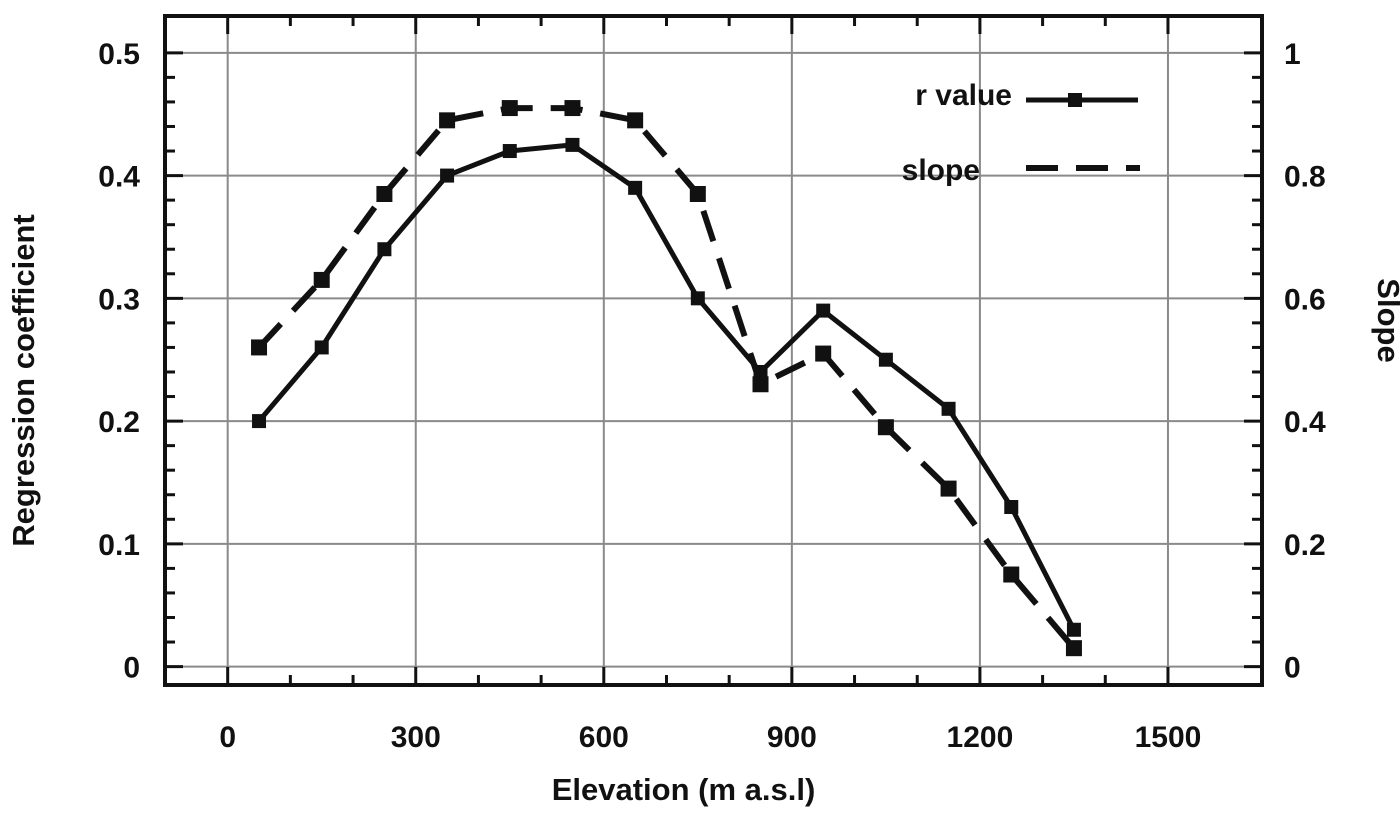  Describe the element at coordinates (119, 545) in the screenshot. I see `y-tick-label: 0.1` at that location.